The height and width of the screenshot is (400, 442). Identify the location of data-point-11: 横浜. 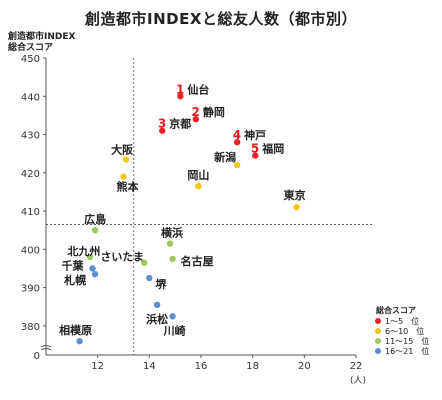
(172, 236).